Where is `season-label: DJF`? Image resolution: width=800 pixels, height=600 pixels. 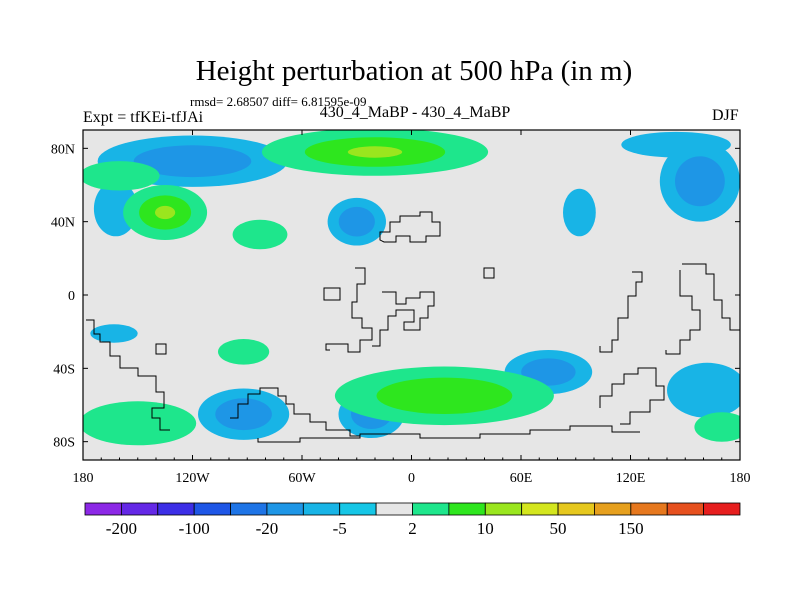 season-label: DJF is located at coordinates (725, 115).